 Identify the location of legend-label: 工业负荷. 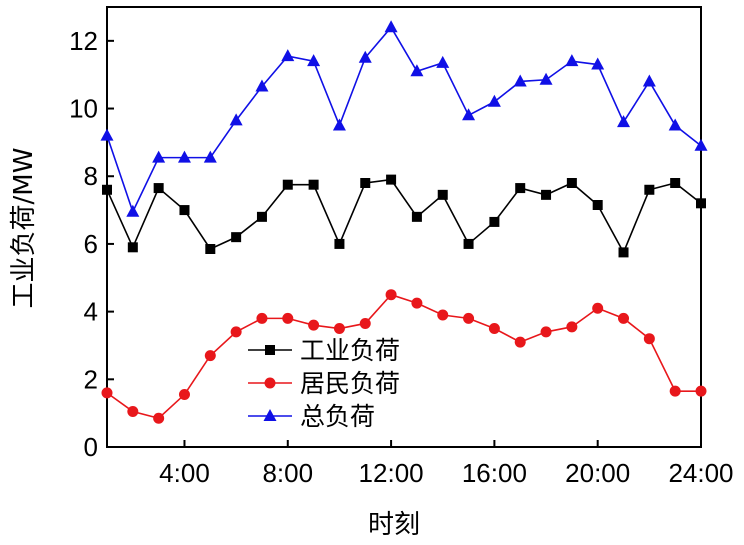
(350, 350).